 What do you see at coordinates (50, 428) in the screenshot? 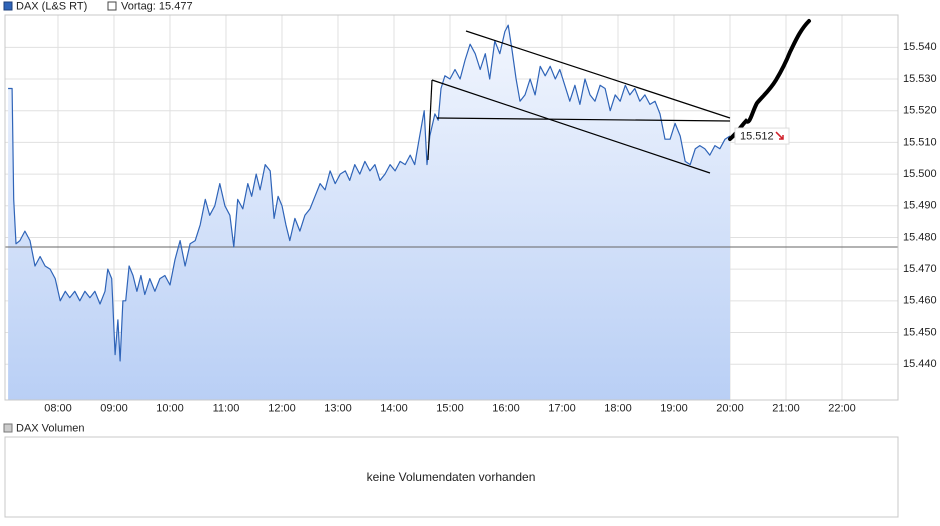
I see `volume-legend: DAX Volumen` at bounding box center [50, 428].